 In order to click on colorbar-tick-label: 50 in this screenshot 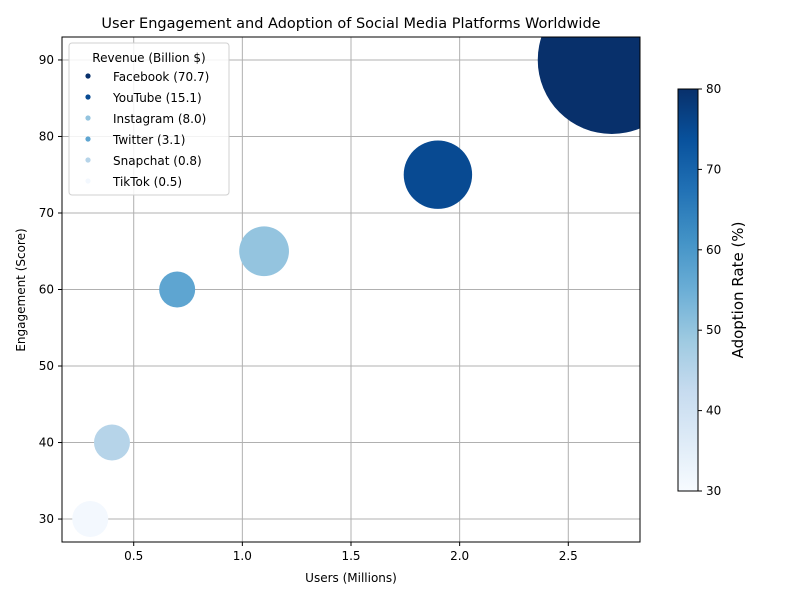, I will do `click(713, 330)`.